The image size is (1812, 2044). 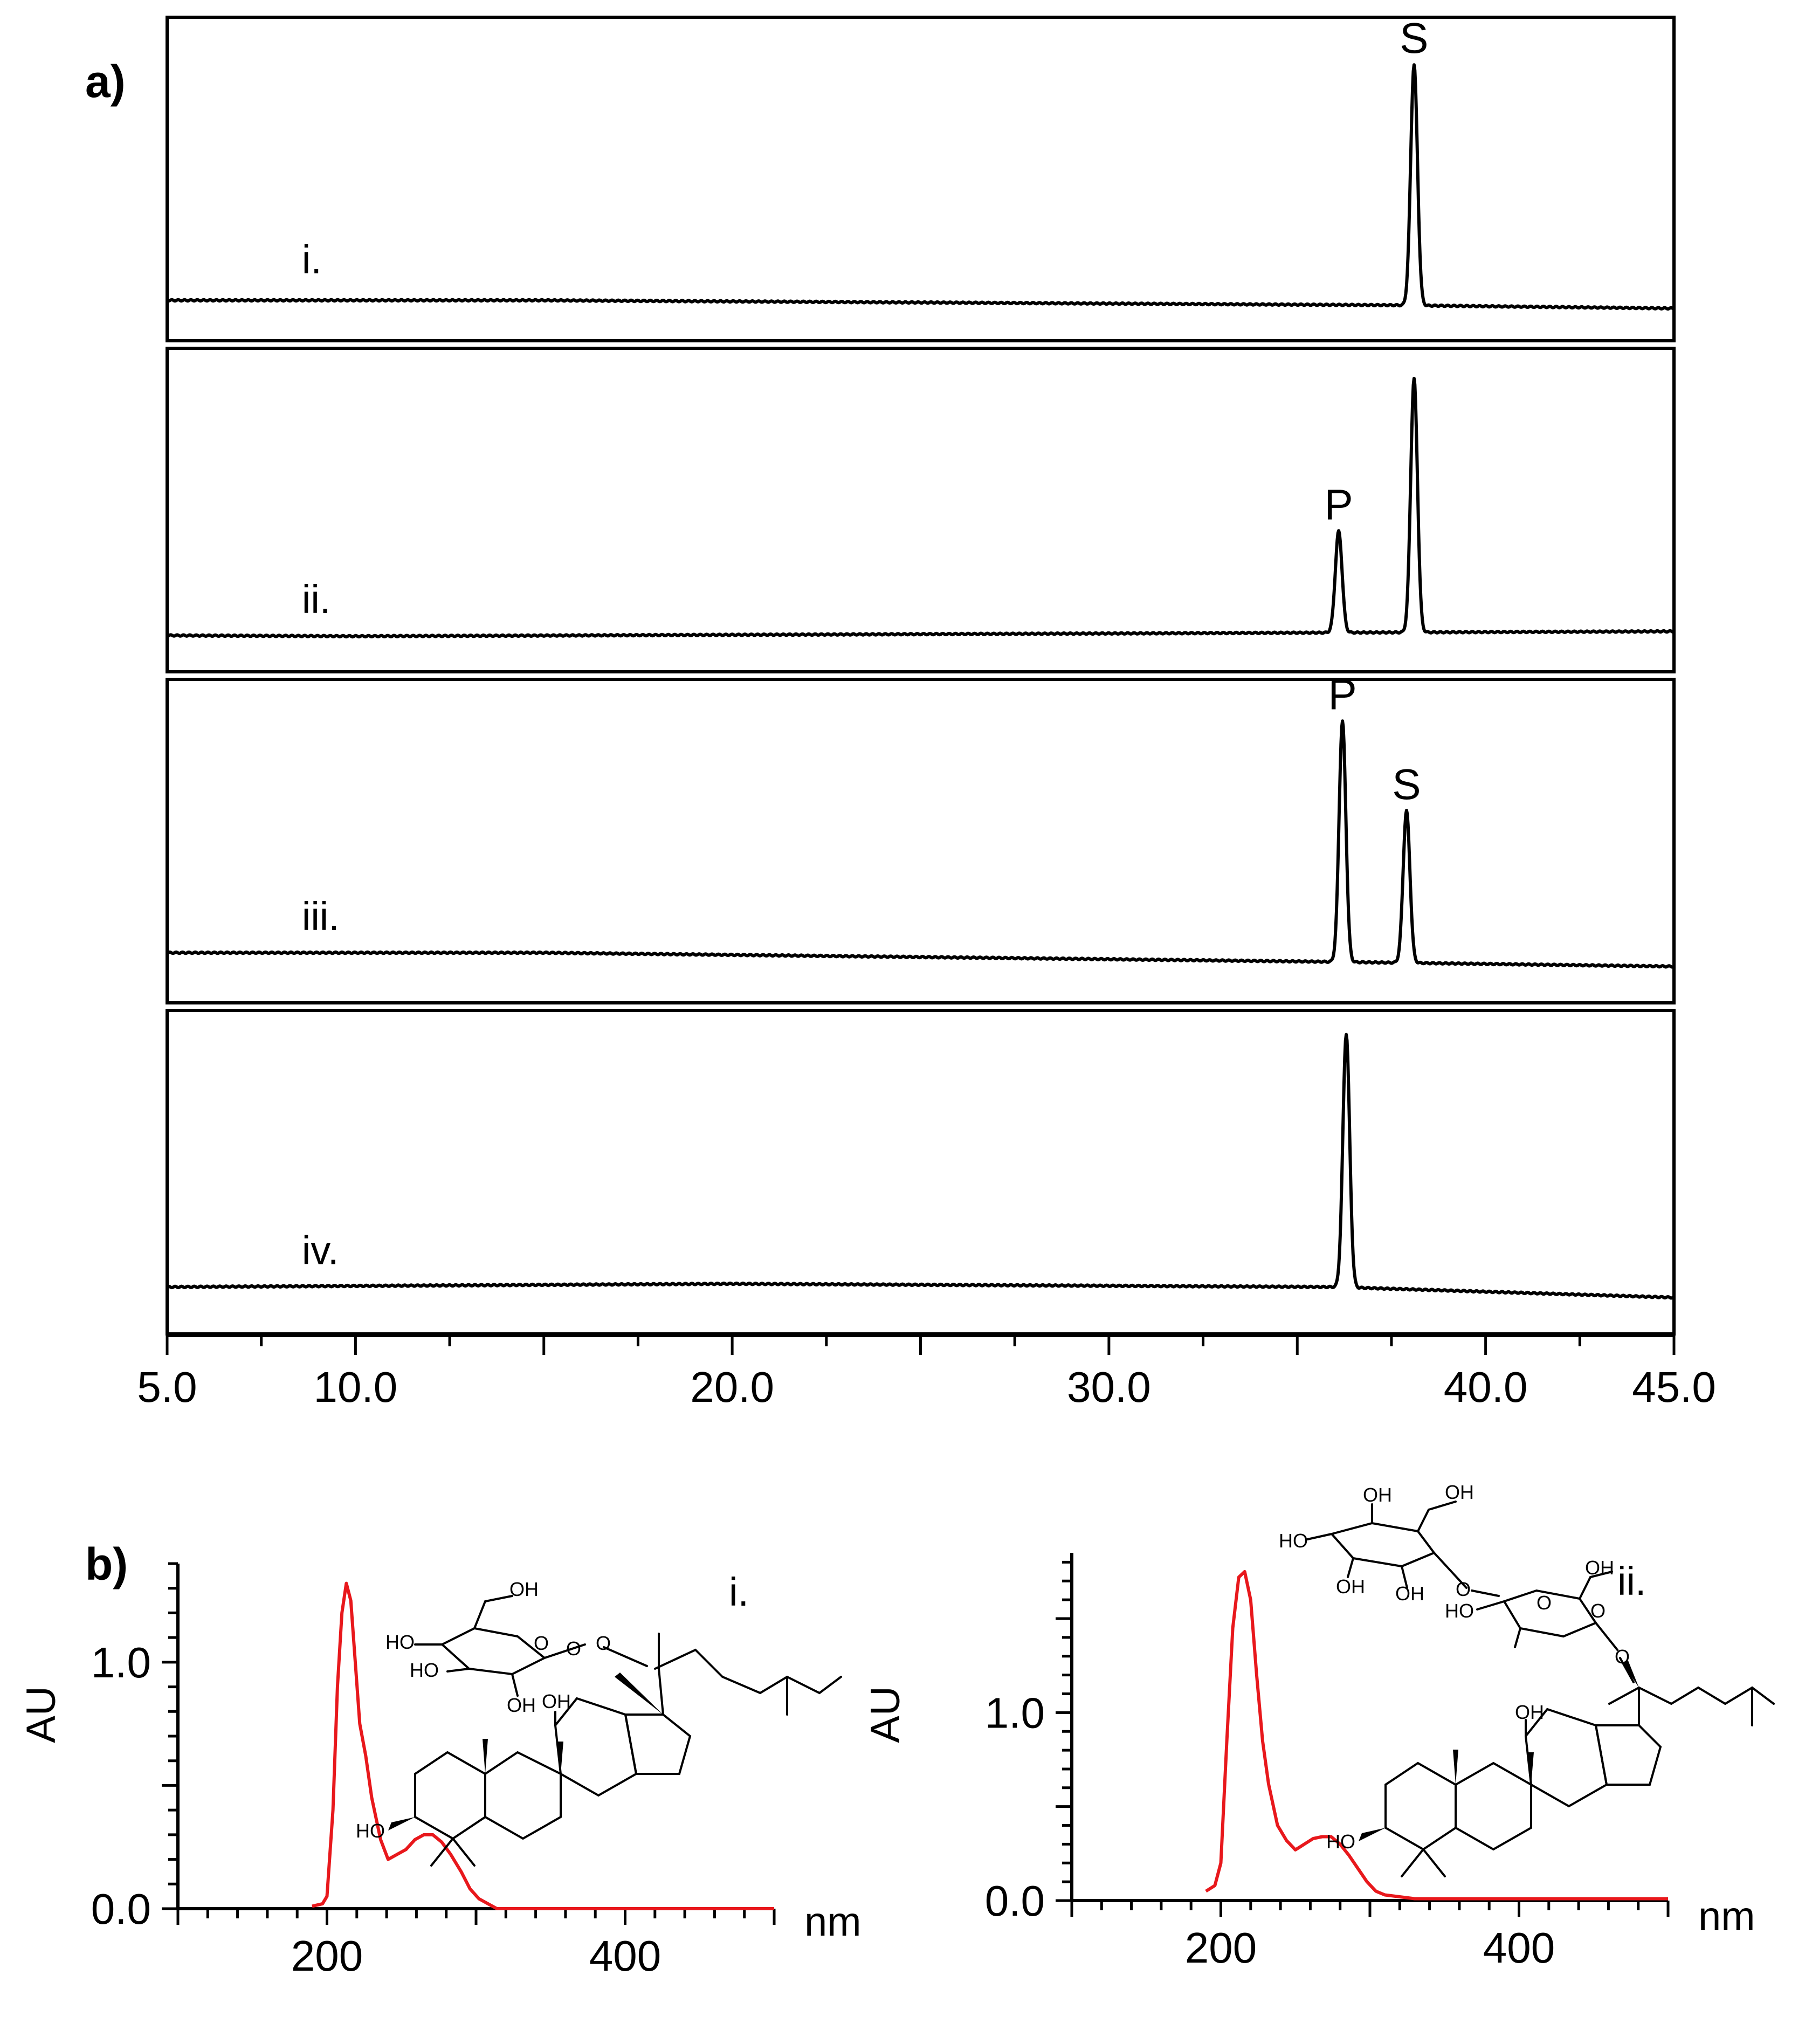 What do you see at coordinates (1406, 784) in the screenshot?
I see `peak-label-3-2: S` at bounding box center [1406, 784].